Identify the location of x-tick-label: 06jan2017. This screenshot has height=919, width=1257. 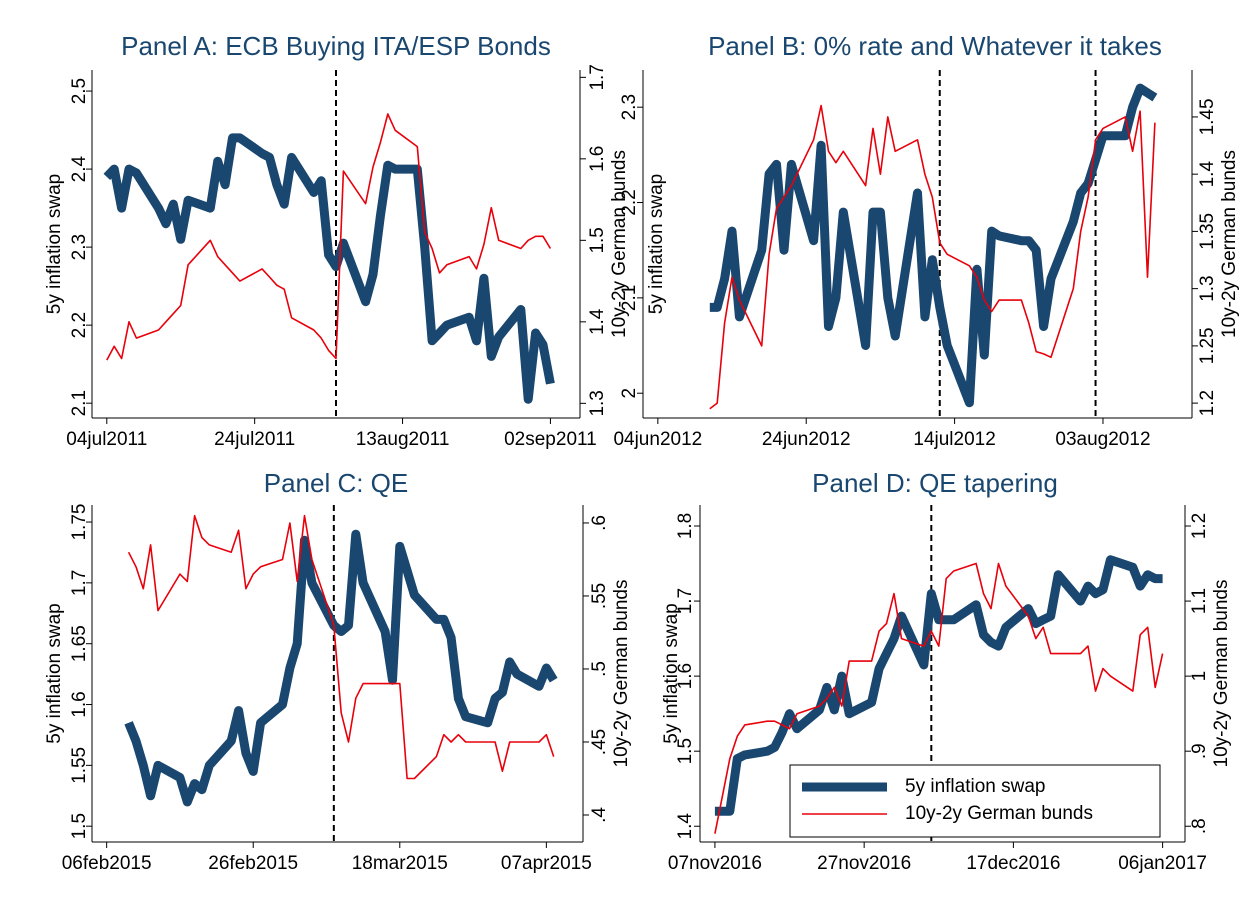
(1162, 863).